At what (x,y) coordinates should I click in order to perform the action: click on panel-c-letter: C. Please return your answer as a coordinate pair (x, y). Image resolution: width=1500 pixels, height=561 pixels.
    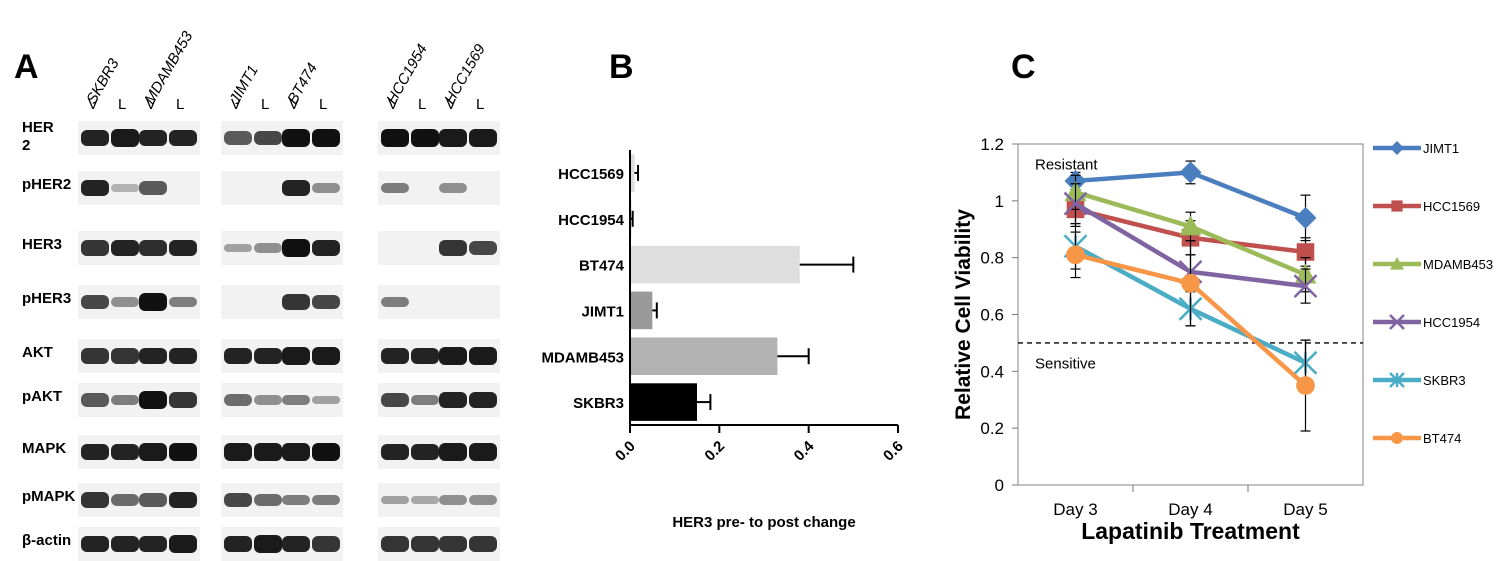
    Looking at the image, I should click on (1023, 67).